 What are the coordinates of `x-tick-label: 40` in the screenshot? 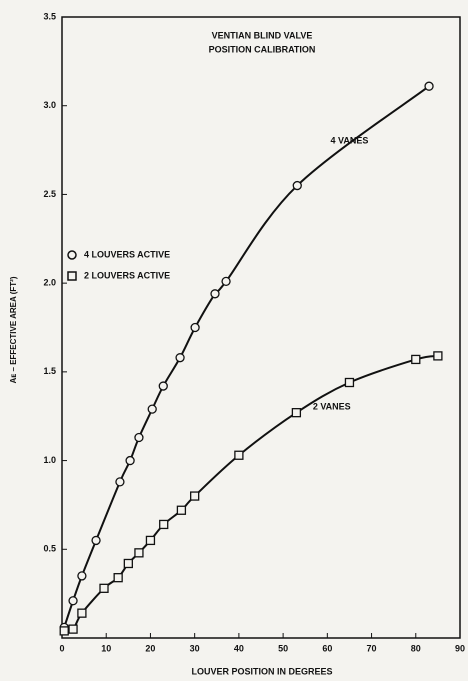 It's located at (239, 648).